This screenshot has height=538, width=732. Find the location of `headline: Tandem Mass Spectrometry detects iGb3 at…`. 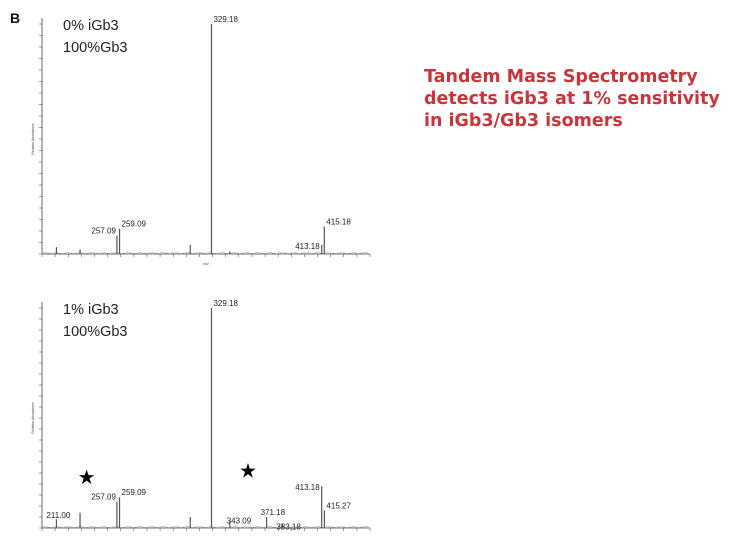

headline: Tandem Mass Spectrometry detects iGb3 at… is located at coordinates (574, 99).